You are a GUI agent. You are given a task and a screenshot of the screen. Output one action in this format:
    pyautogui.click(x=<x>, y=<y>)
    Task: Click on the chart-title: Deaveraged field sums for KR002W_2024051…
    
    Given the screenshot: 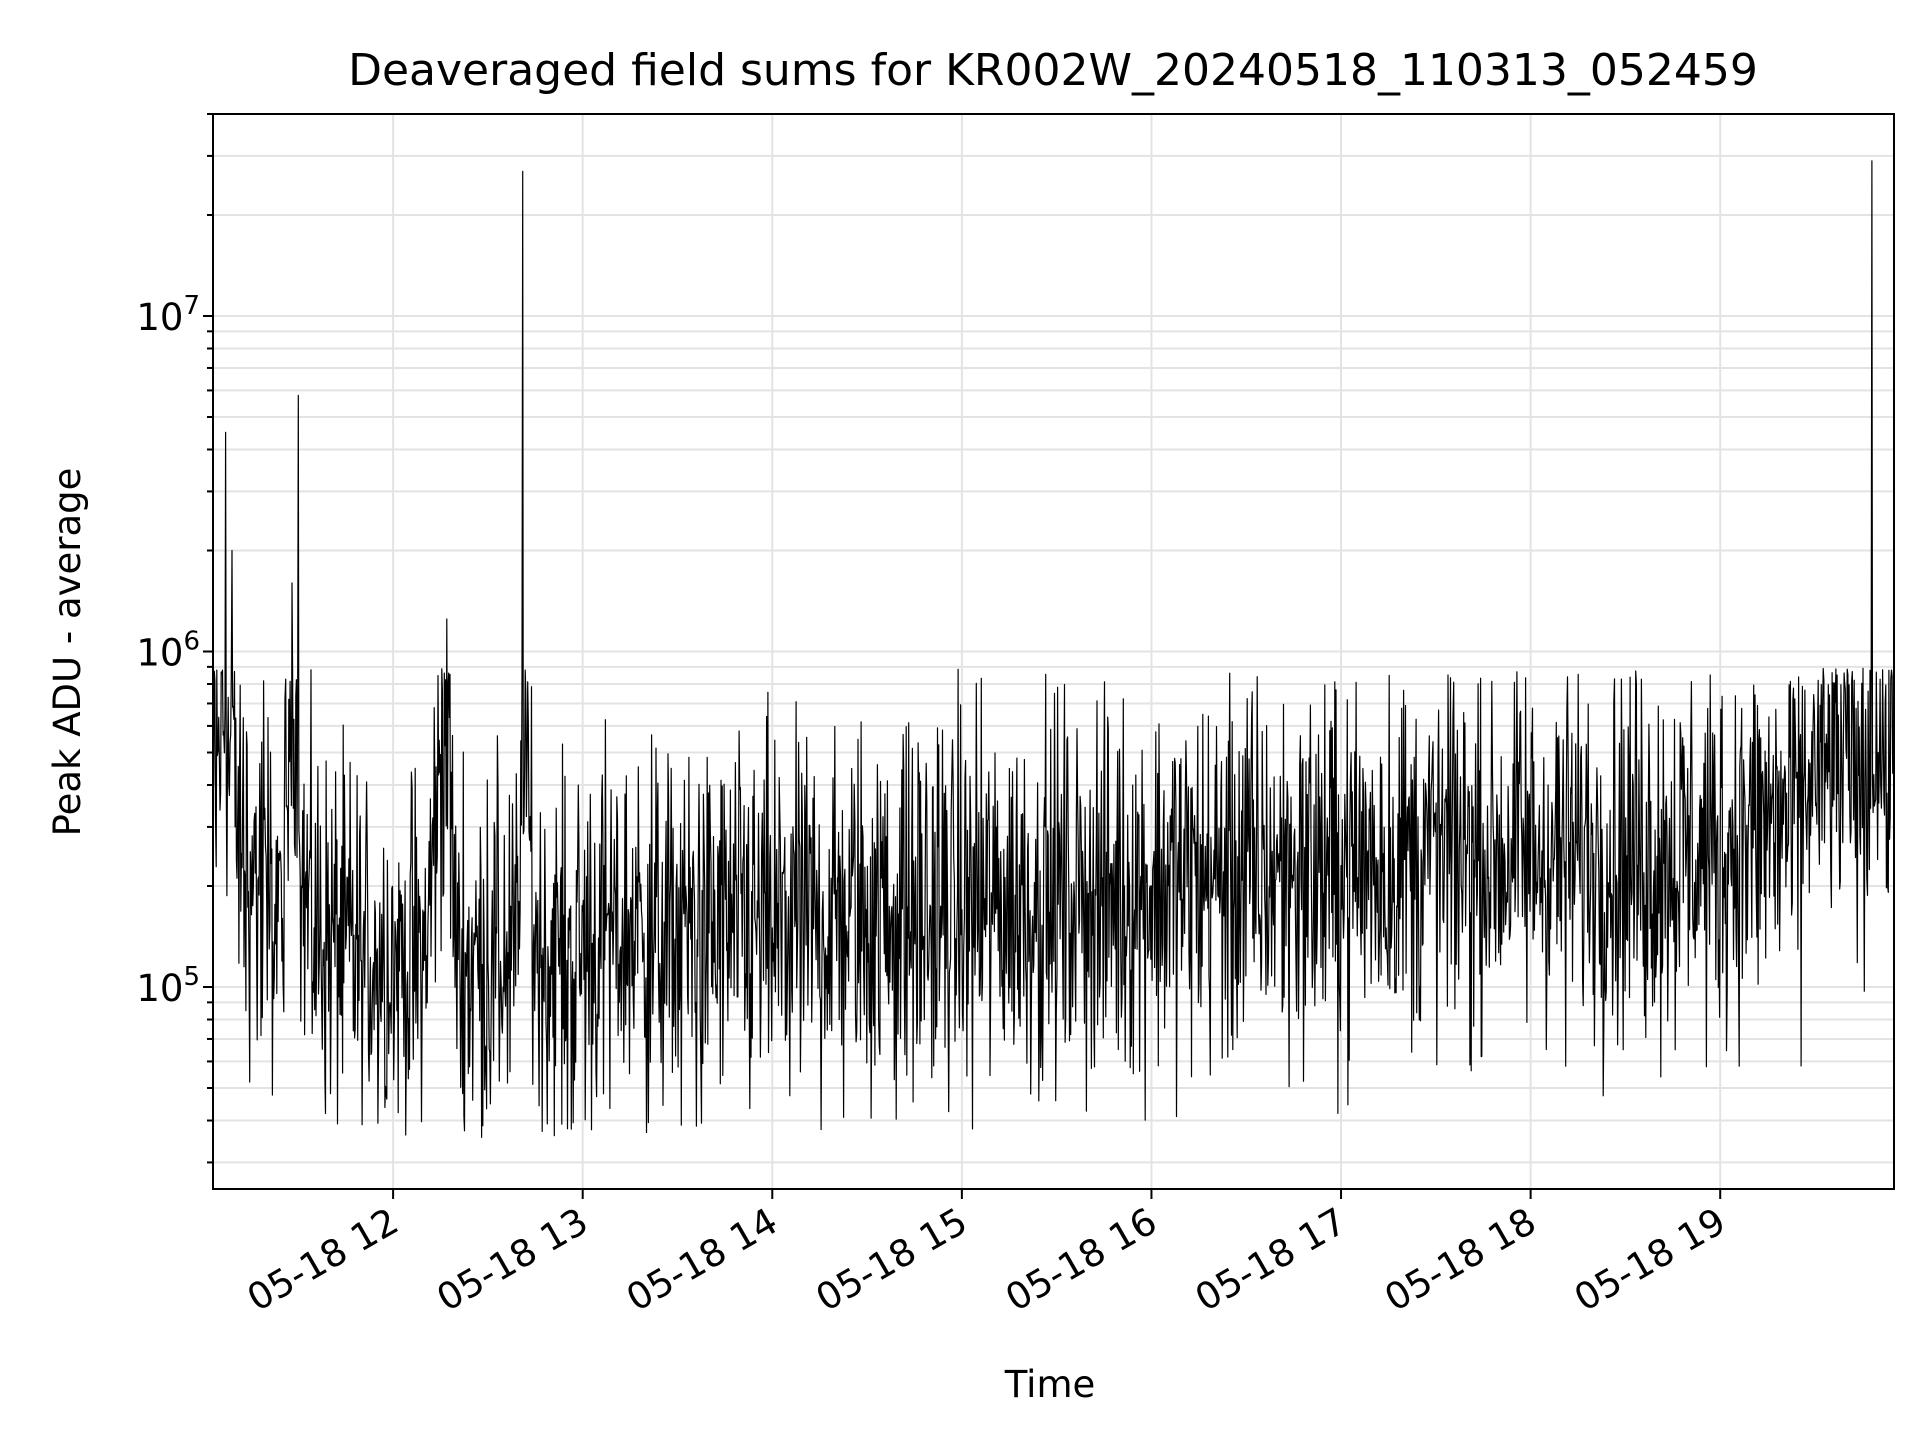 What is the action you would take?
    pyautogui.click(x=1053, y=70)
    